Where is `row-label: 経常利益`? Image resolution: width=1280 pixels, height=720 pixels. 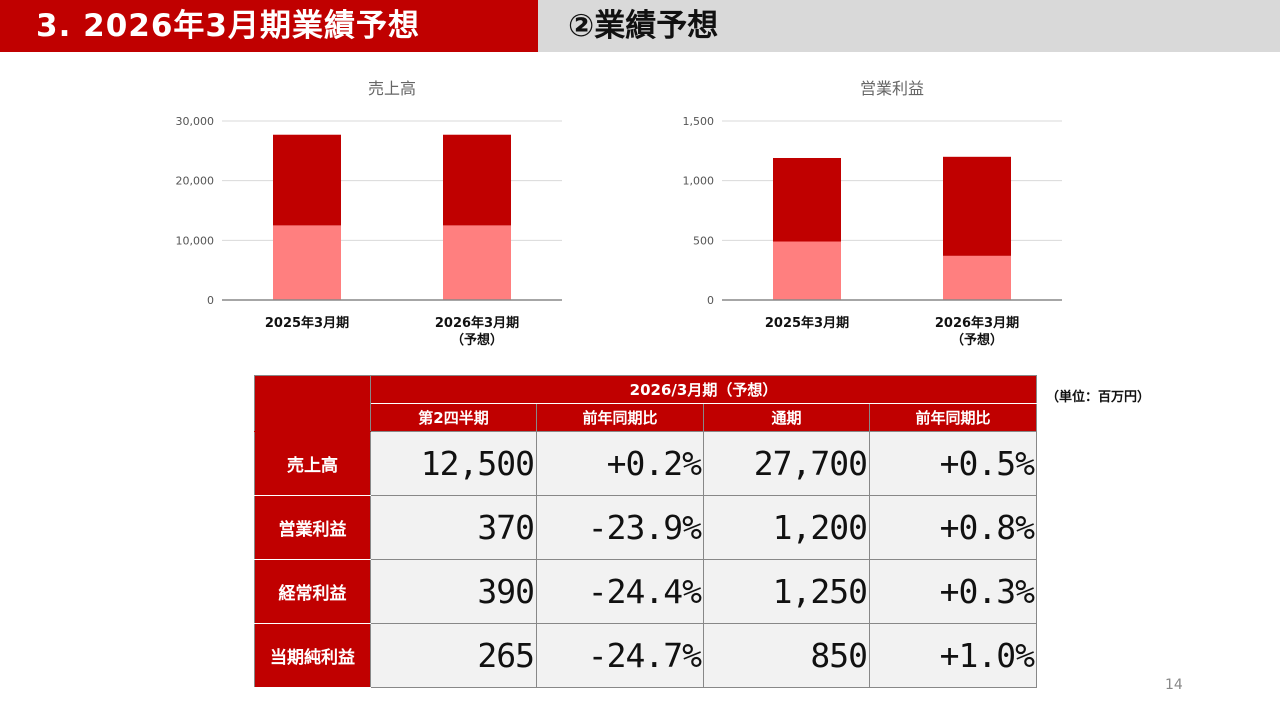
row-label: 経常利益 is located at coordinates (312, 591).